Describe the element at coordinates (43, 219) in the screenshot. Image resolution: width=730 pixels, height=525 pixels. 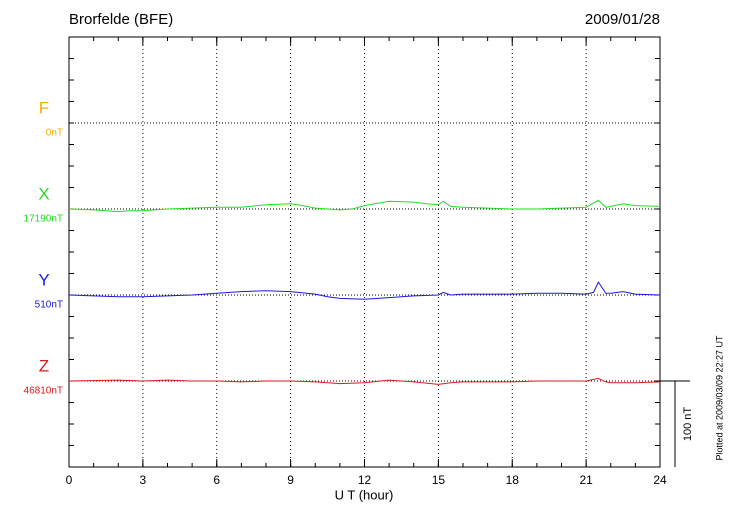
I see `series-offset-label: 17190nT` at that location.